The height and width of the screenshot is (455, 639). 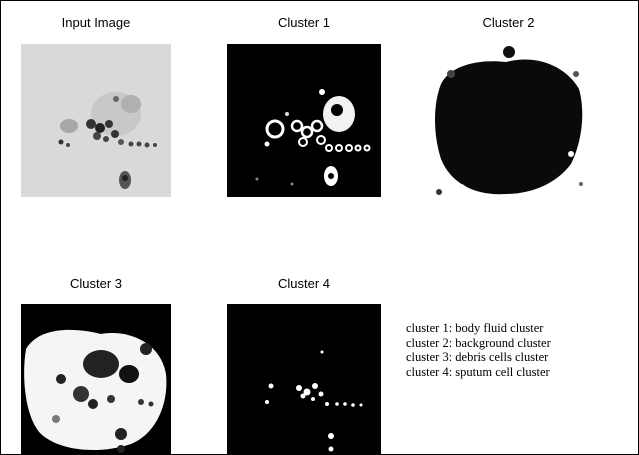 What do you see at coordinates (304, 283) in the screenshot?
I see `cluster-4-title: Cluster 4` at bounding box center [304, 283].